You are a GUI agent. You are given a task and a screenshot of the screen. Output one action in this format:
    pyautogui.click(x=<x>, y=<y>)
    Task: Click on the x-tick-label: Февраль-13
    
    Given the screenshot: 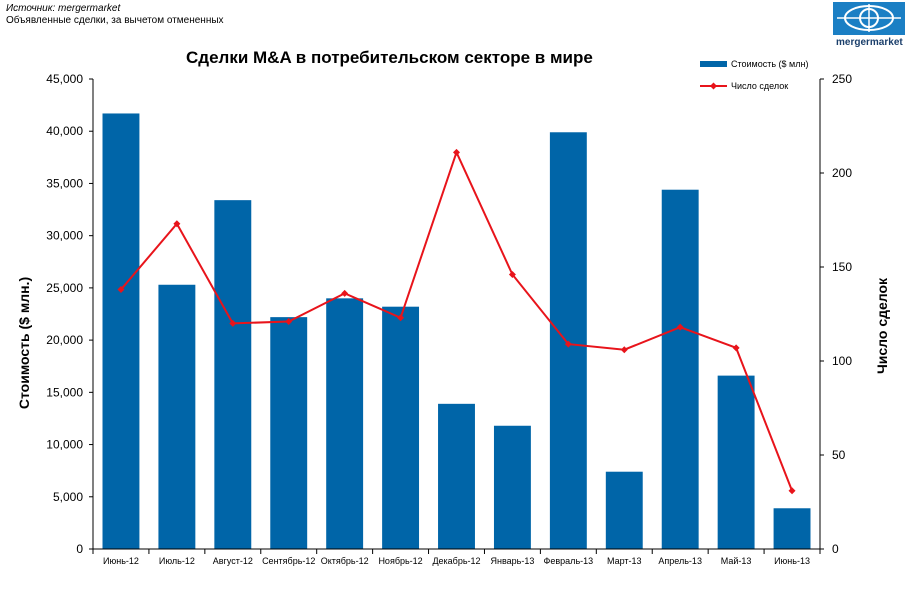 What is the action you would take?
    pyautogui.click(x=569, y=561)
    